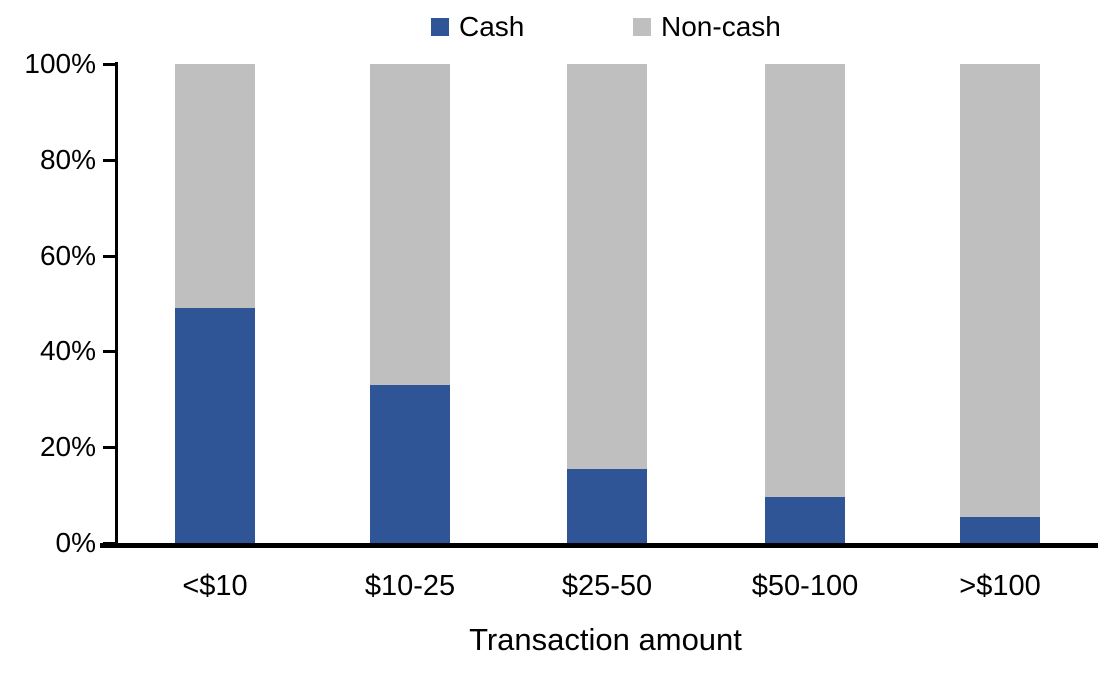 The width and height of the screenshot is (1102, 673). What do you see at coordinates (599, 545) in the screenshot?
I see `x-axis-line` at bounding box center [599, 545].